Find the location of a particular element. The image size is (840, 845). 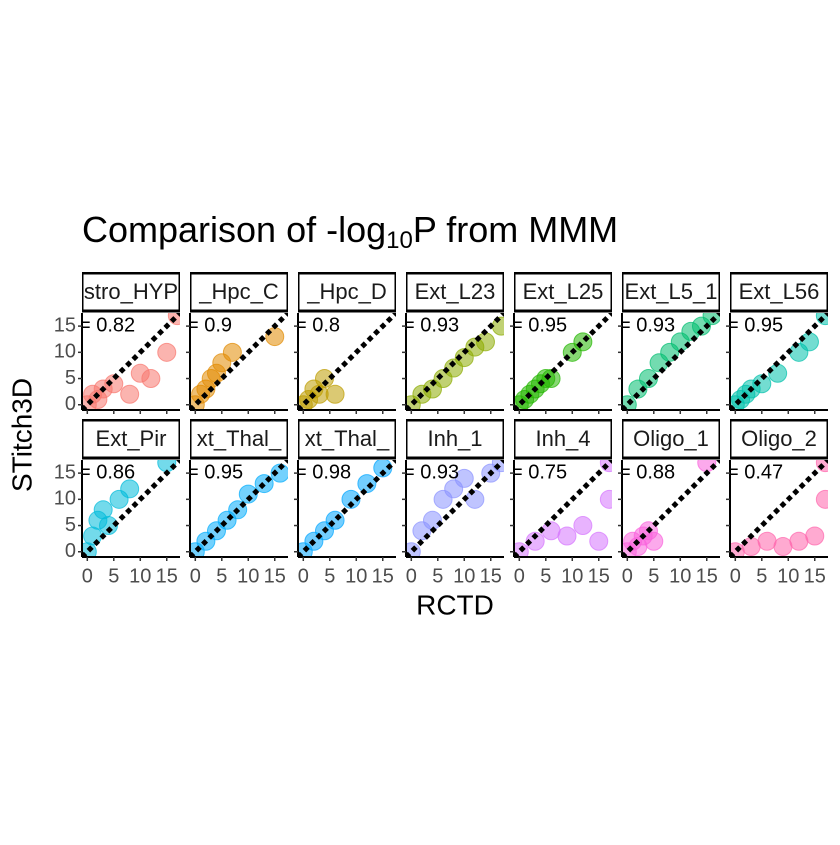

facet: = 0.93 Ext_L5_1 is located at coordinates (669, 343).